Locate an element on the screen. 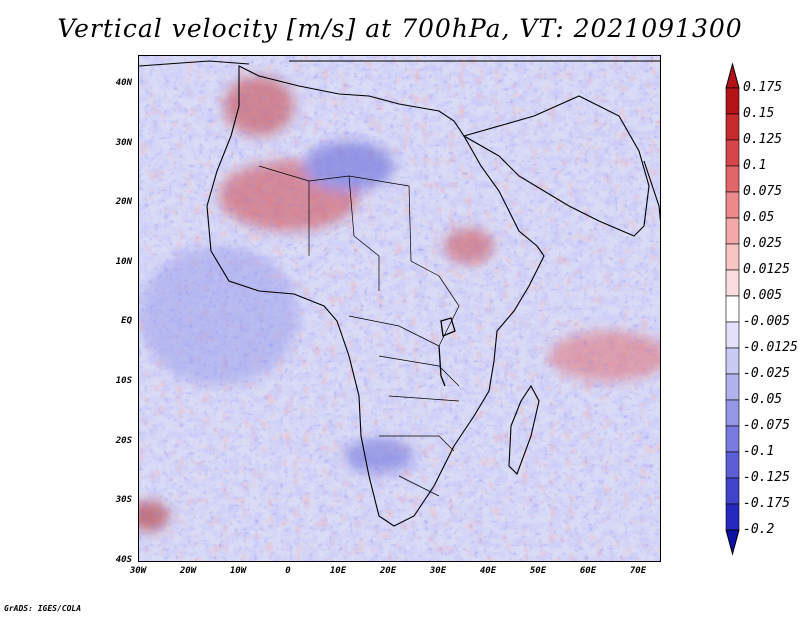 This screenshot has height=618, width=800. grads-credit: GrADS: IGES/COLA is located at coordinates (43, 608).